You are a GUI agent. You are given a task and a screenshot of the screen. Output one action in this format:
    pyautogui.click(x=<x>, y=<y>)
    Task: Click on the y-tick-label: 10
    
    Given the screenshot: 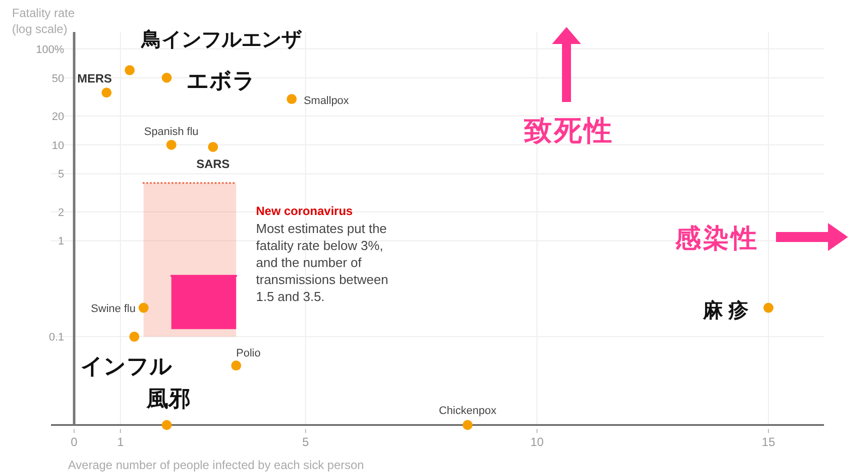 What is the action you would take?
    pyautogui.click(x=58, y=146)
    